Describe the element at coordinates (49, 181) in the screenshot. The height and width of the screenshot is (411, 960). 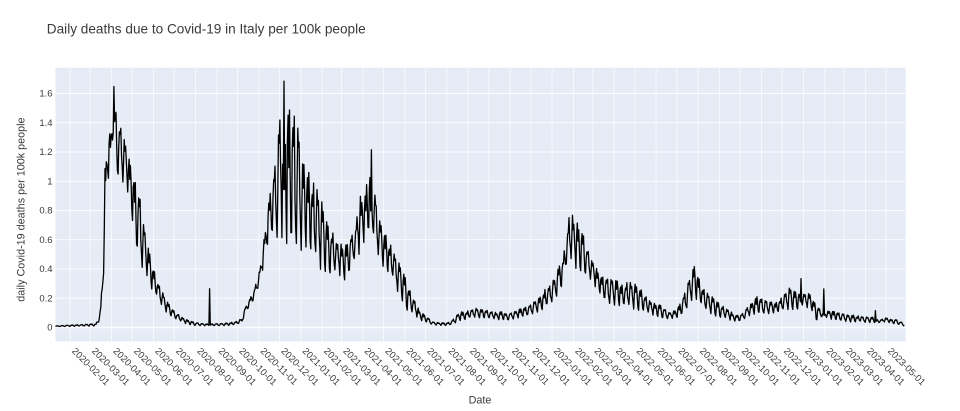
I see `svg-text: 1` at that location.